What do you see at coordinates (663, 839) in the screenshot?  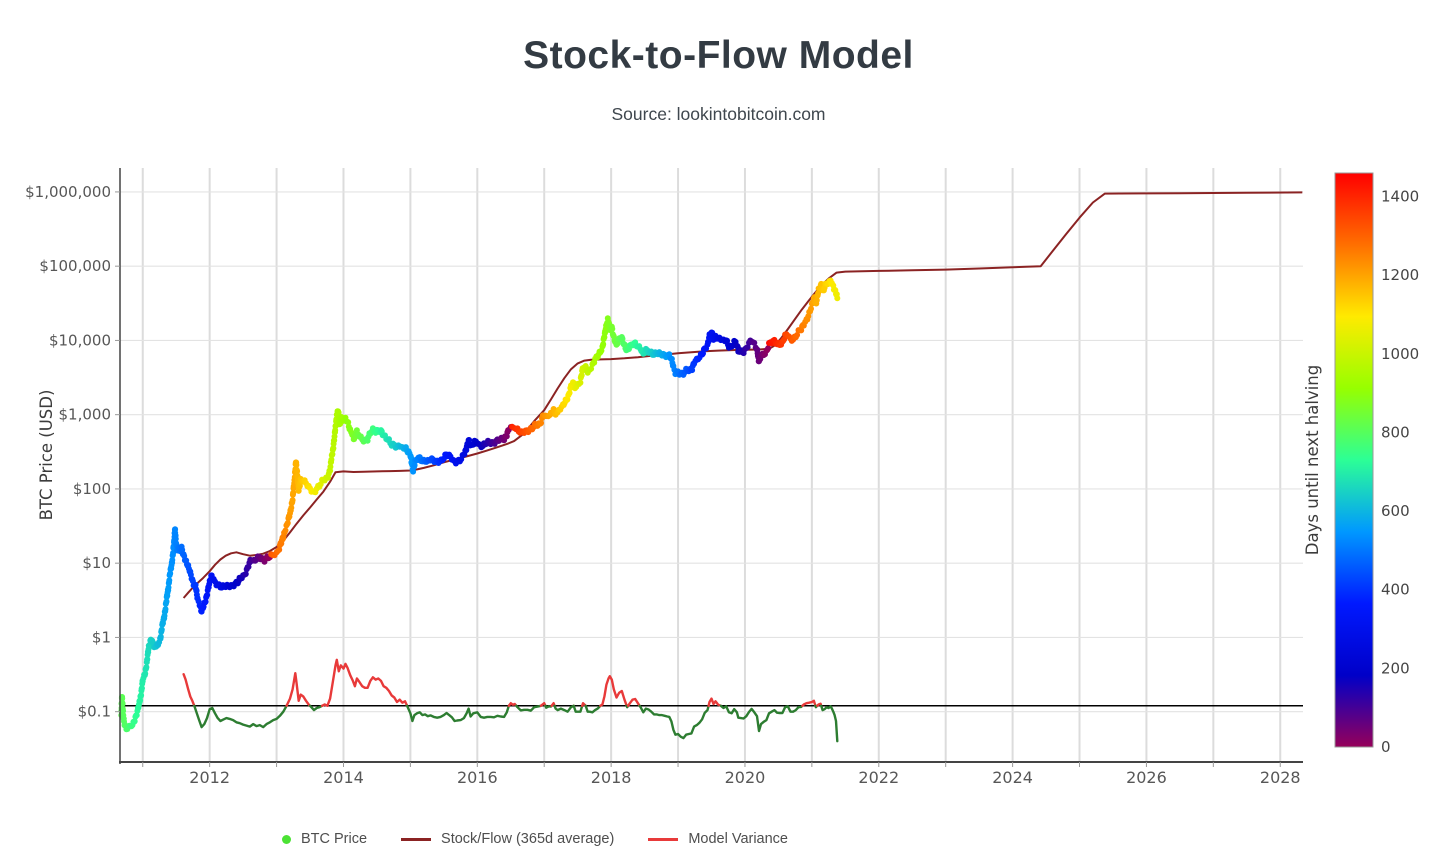 I see `model-variance-line-icon` at bounding box center [663, 839].